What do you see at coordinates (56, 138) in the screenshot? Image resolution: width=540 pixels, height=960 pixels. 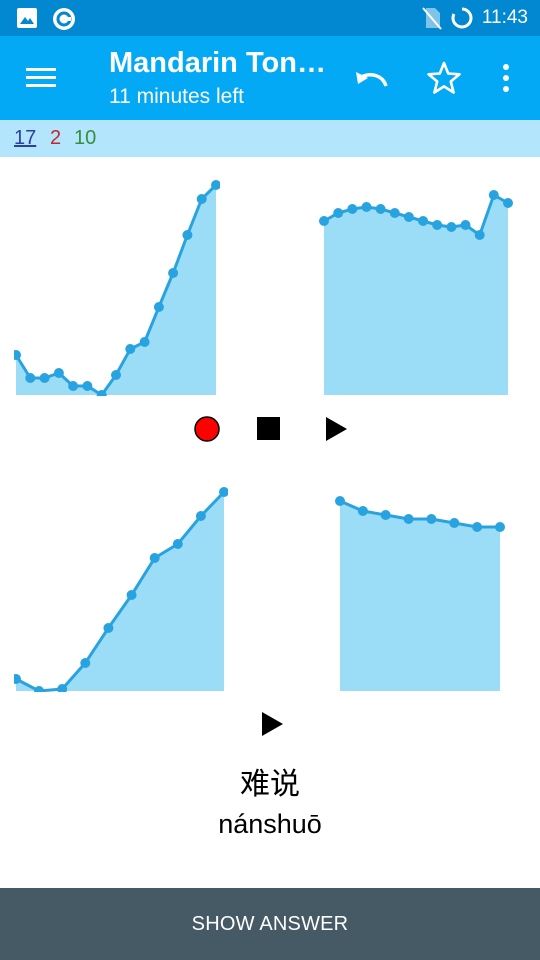 I see `learning-count: 2` at bounding box center [56, 138].